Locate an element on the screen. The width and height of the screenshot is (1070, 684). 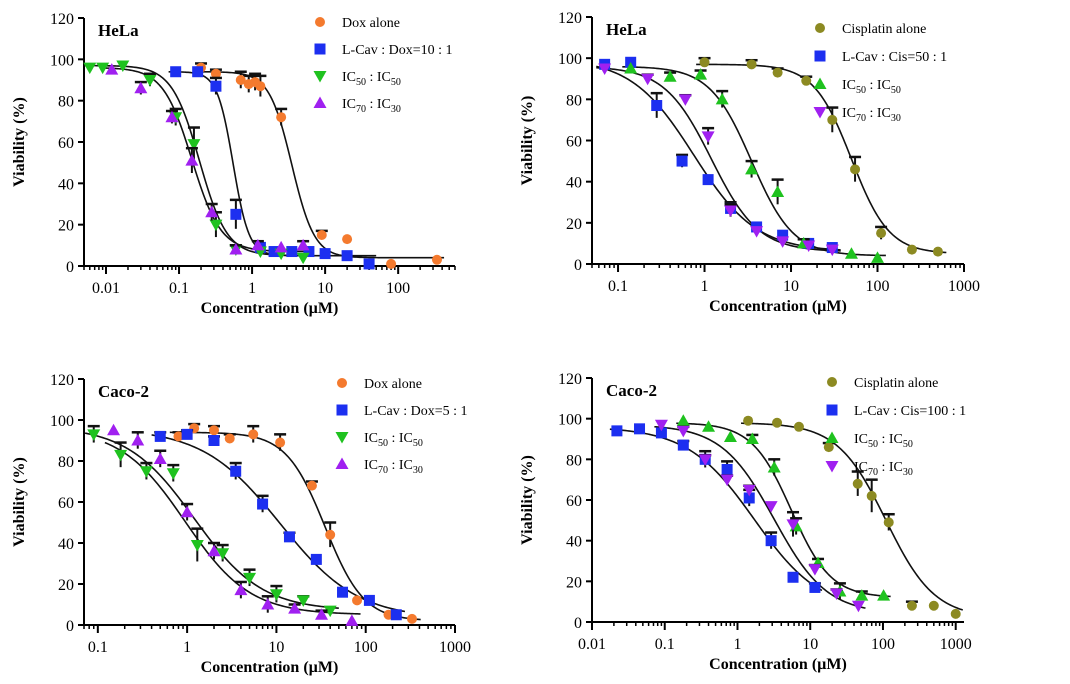
legend-label: Cisplatin alone is located at coordinates (884, 29).